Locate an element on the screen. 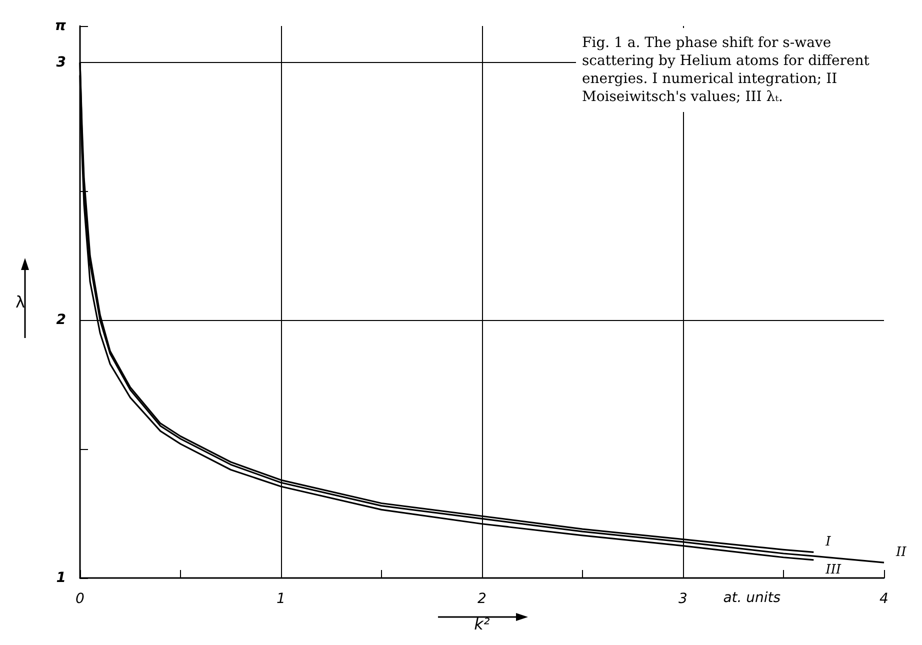 This screenshot has height=645, width=922. y-tick-label: 2 is located at coordinates (61, 320).